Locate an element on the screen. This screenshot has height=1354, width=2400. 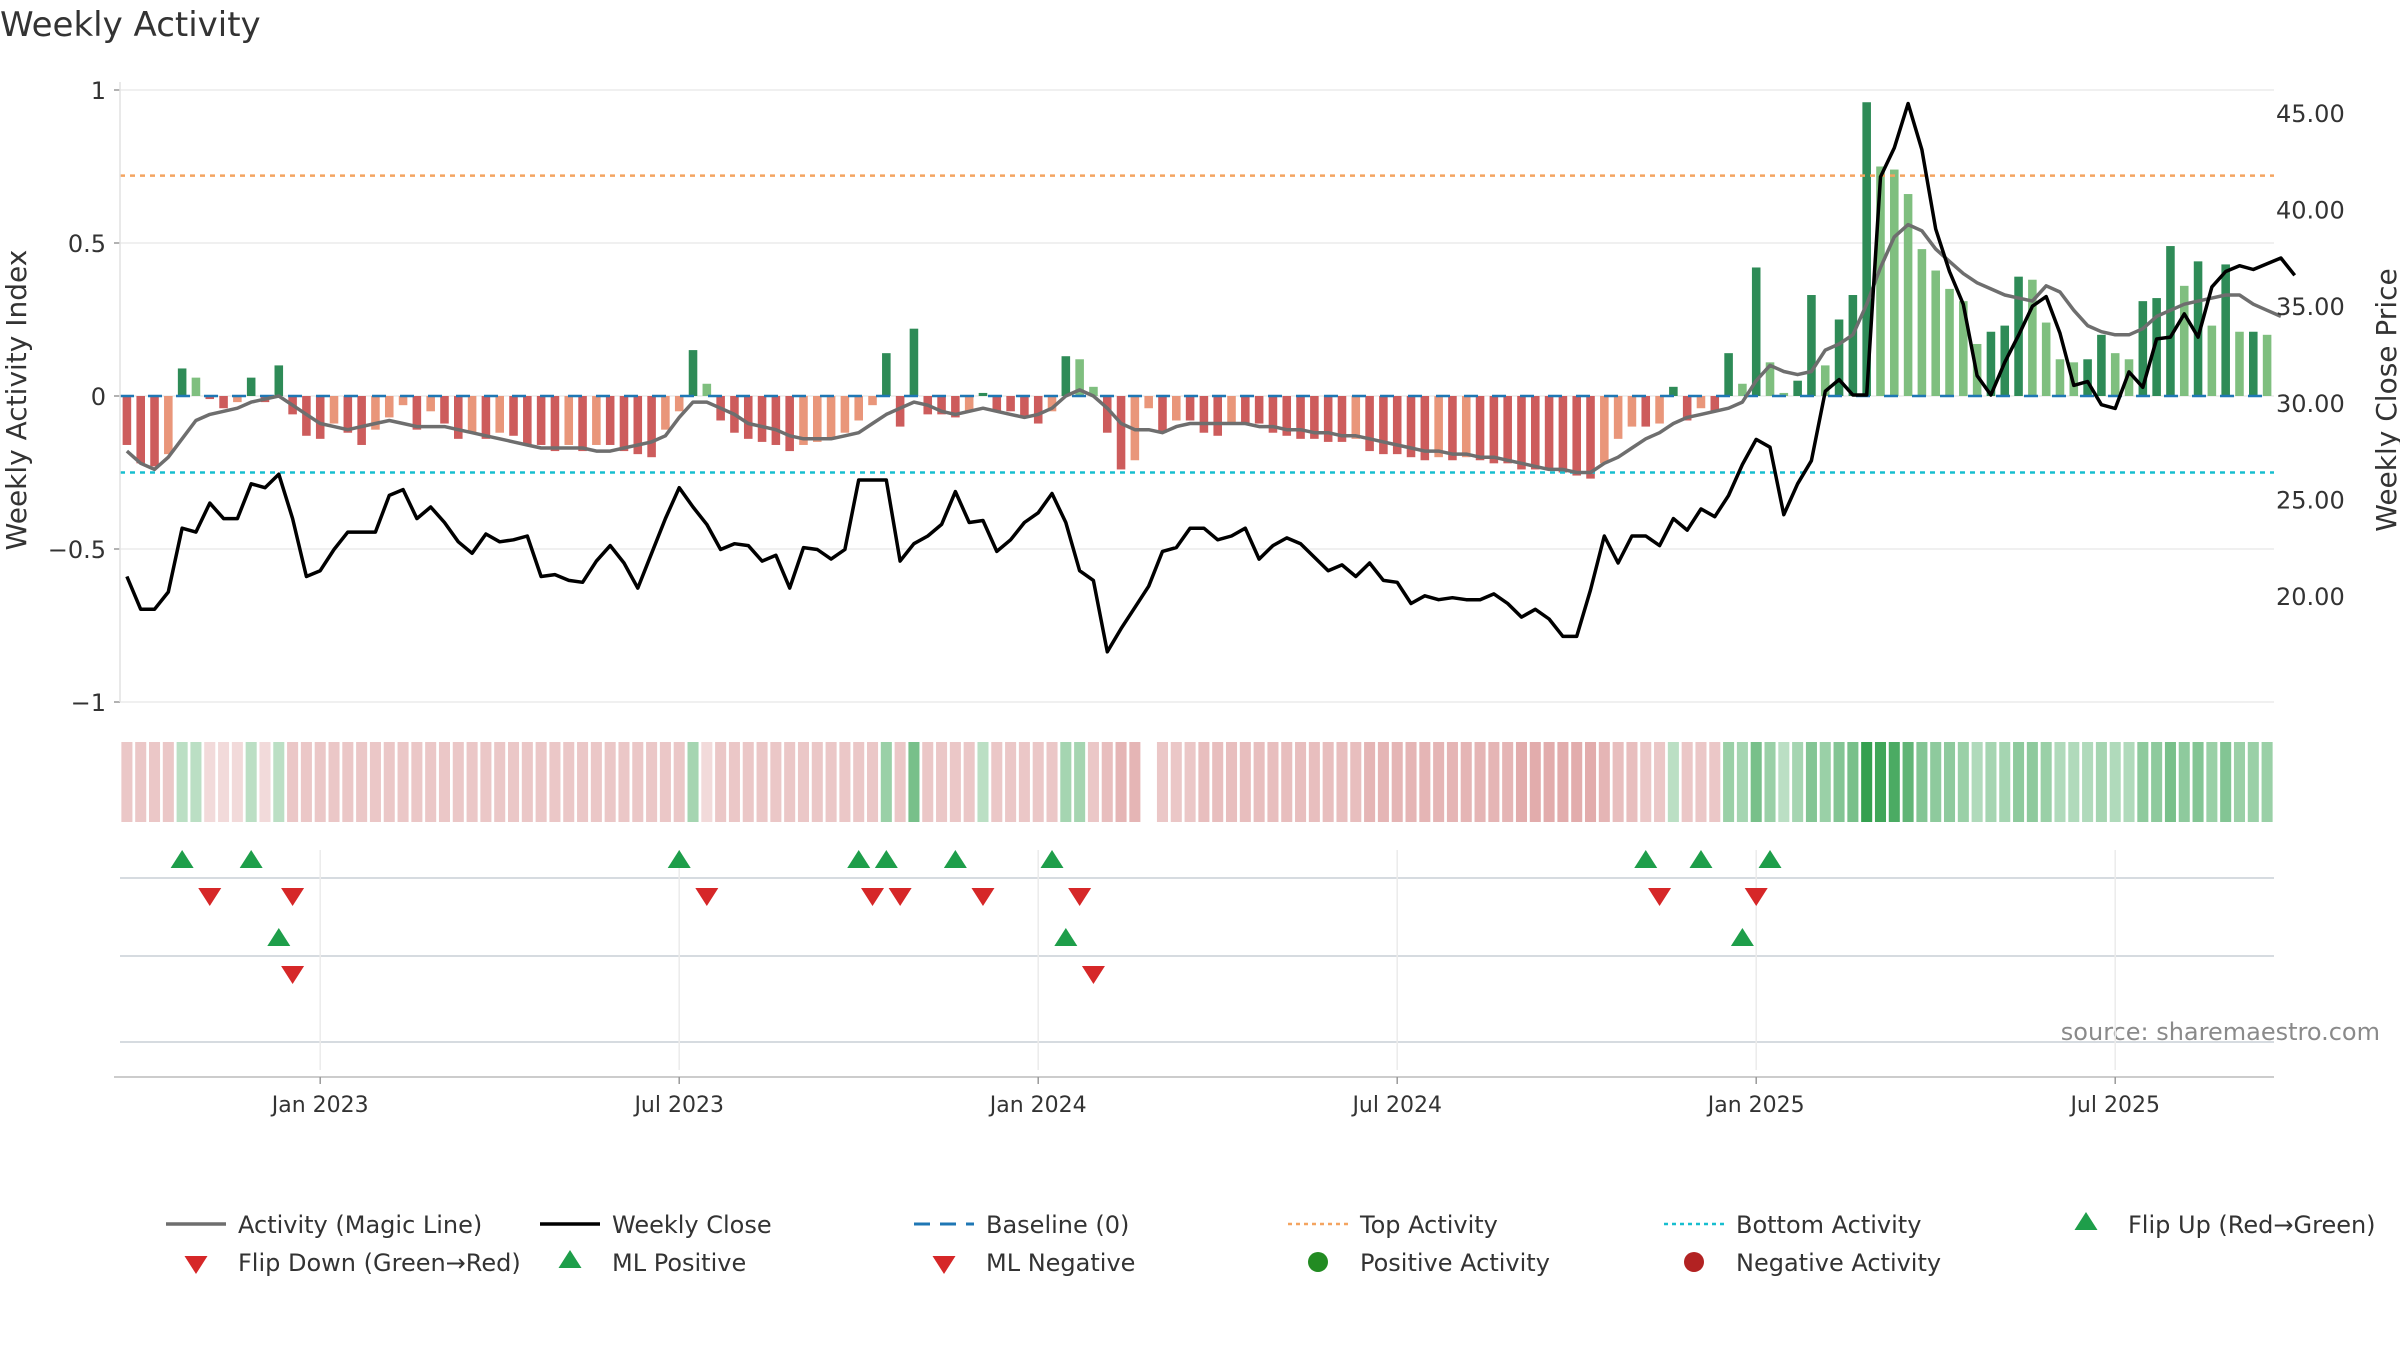
legend-label: Positive Activity is located at coordinates (1455, 1263).